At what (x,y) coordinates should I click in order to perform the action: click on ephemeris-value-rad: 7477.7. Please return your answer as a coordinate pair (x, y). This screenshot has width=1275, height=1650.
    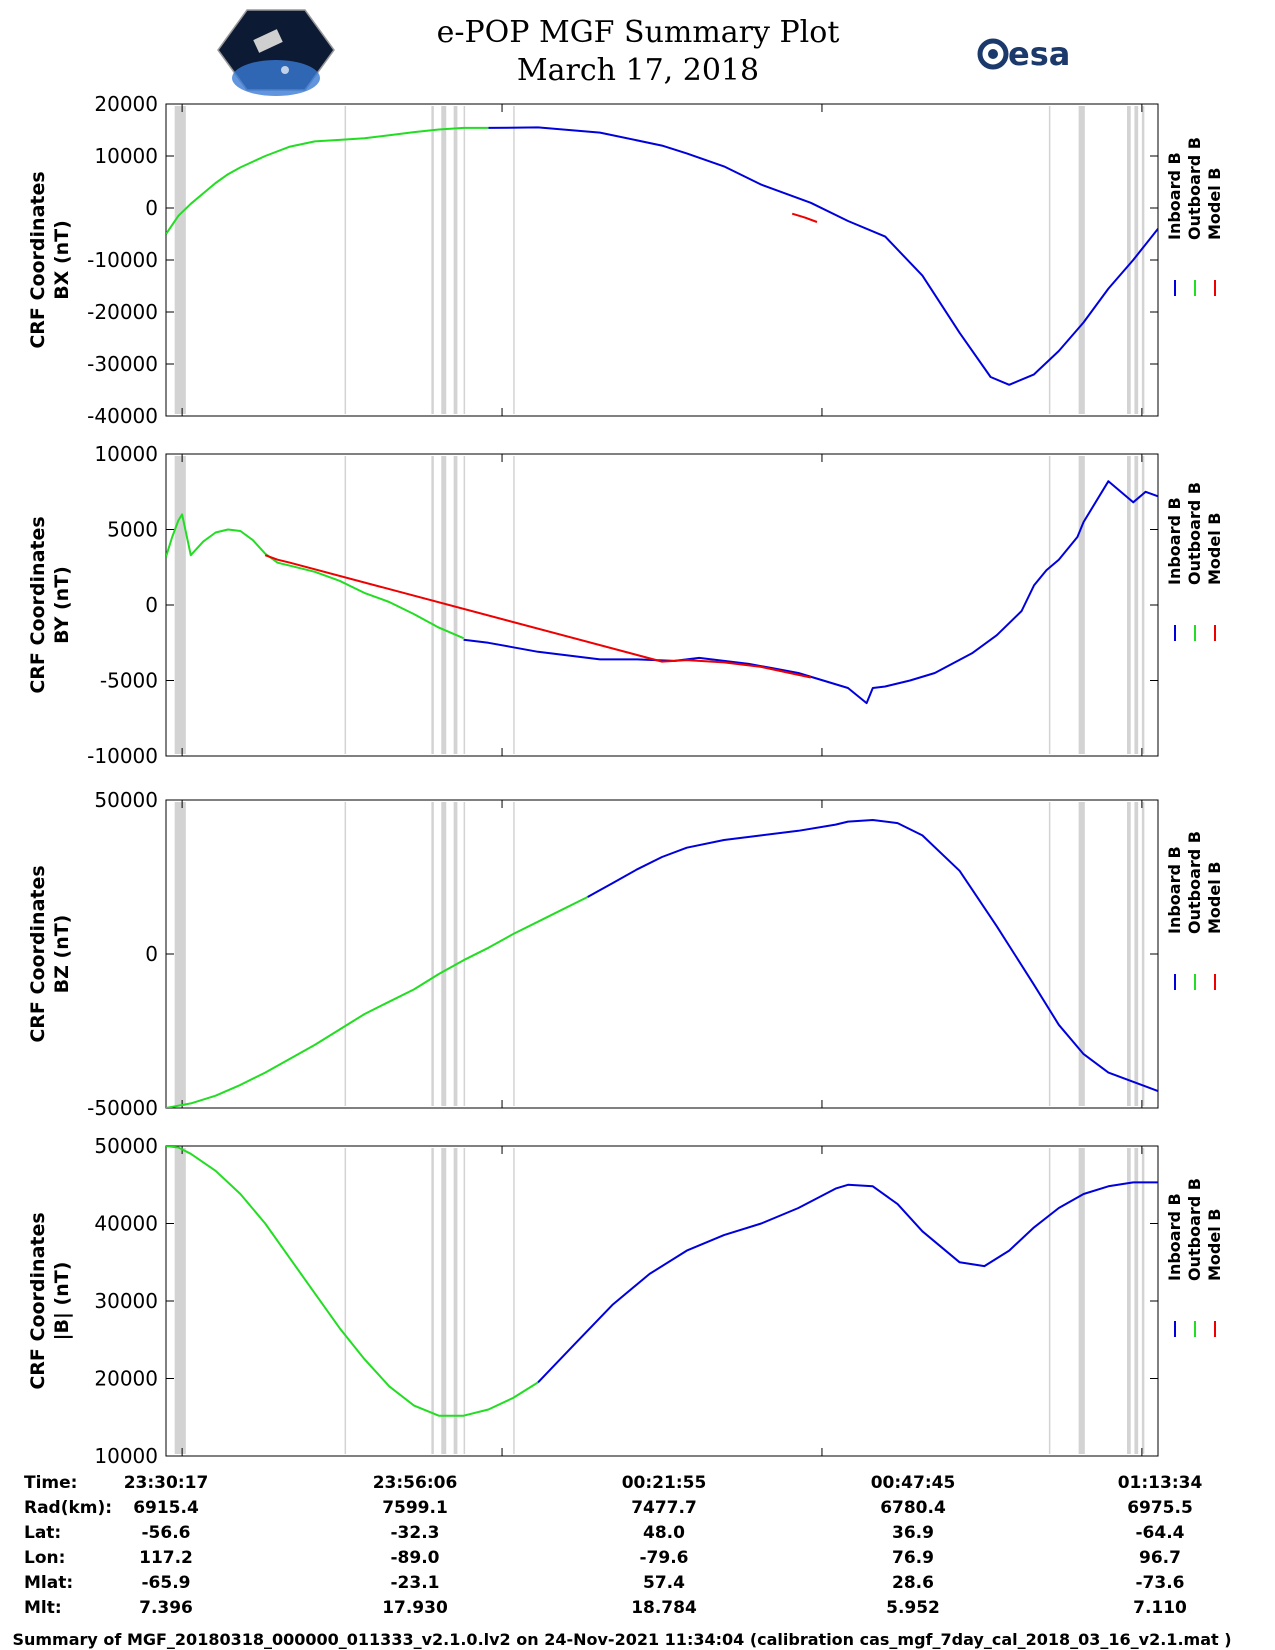
    Looking at the image, I should click on (664, 1508).